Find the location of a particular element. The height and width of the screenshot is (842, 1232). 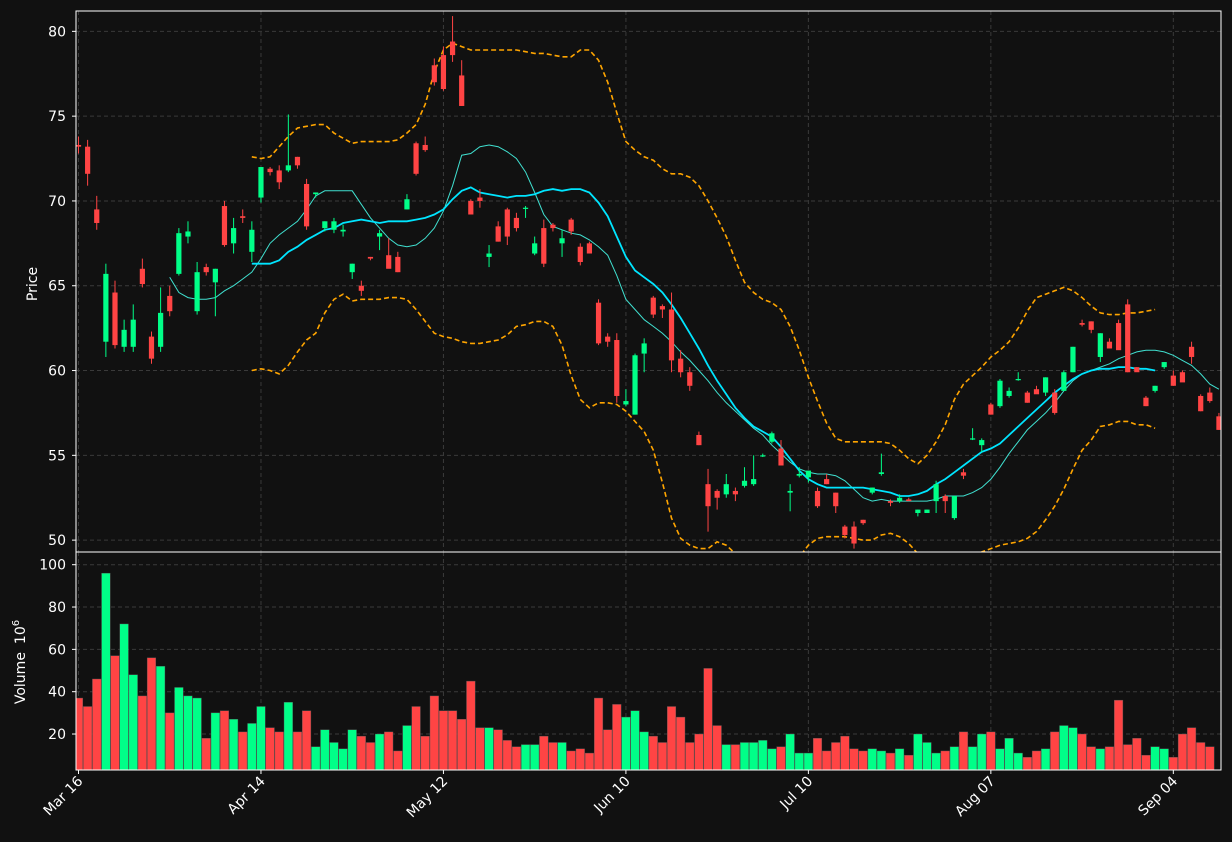

price-tick-label-2: 60 is located at coordinates (57, 372).